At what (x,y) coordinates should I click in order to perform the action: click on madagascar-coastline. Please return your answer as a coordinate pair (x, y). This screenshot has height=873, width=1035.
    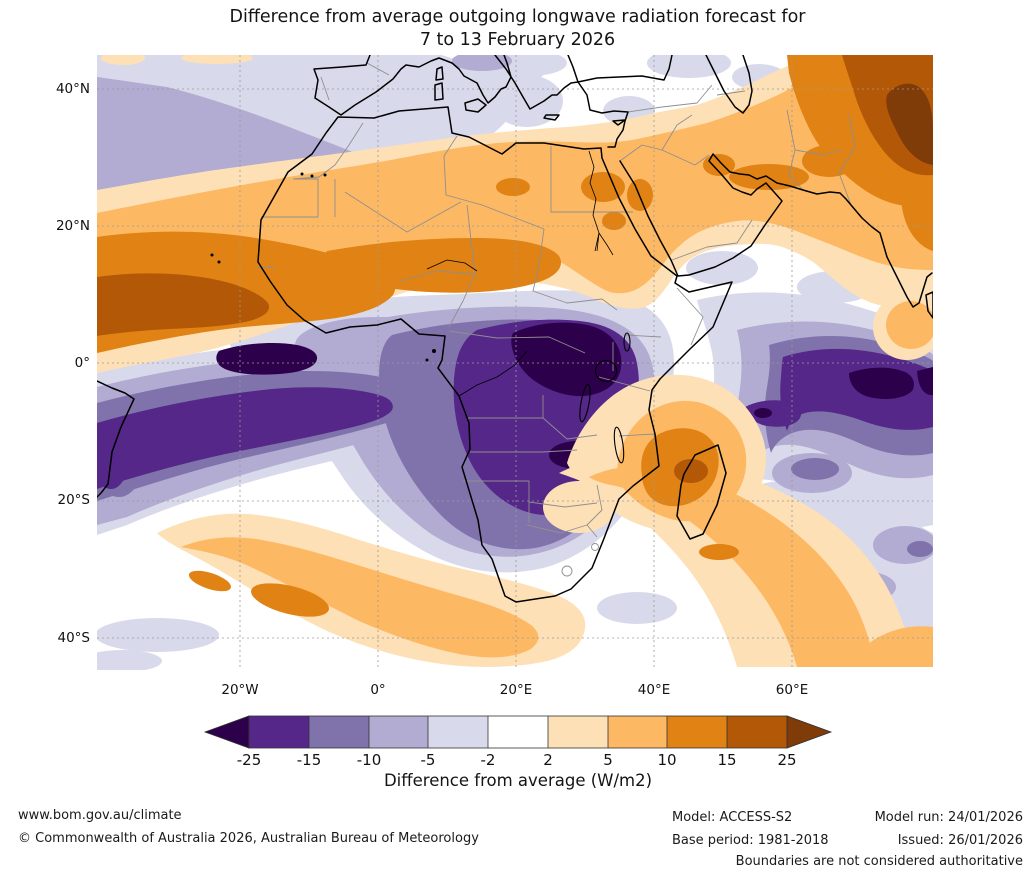
    Looking at the image, I should click on (701, 492).